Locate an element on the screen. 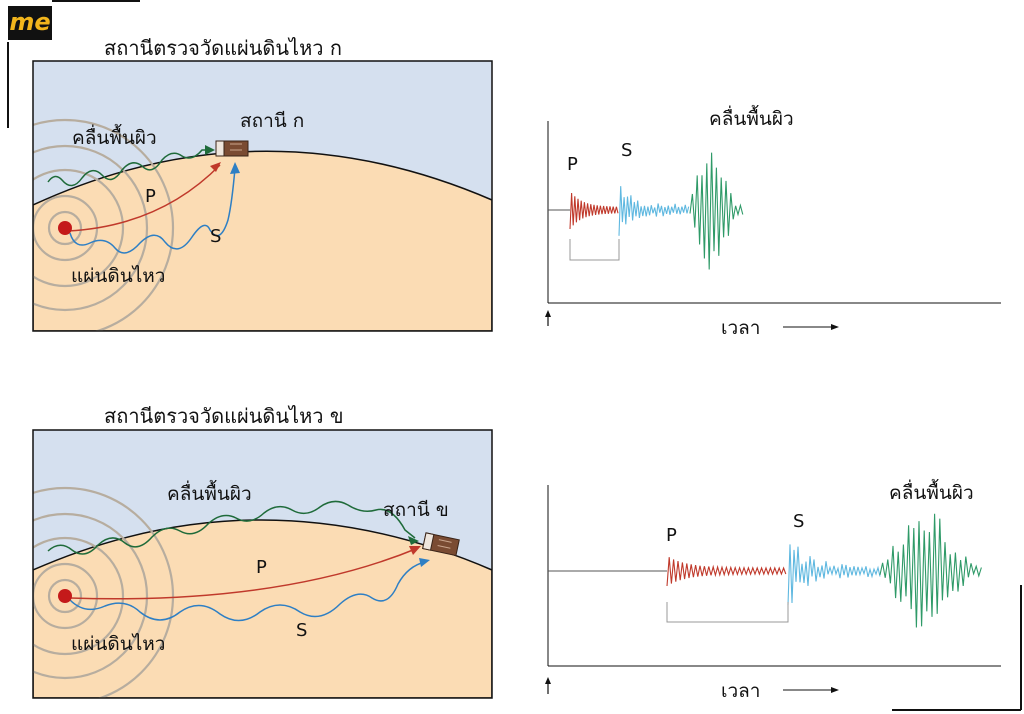  station-b-label: สถานี ข is located at coordinates (416, 510).